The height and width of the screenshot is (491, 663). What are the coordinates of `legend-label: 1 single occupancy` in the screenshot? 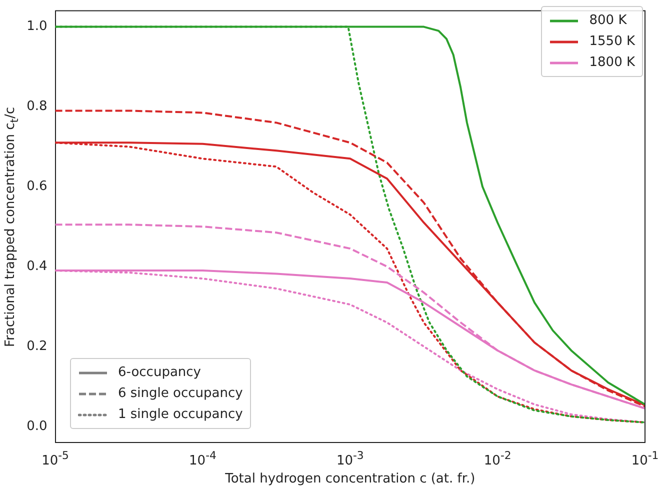 It's located at (180, 414).